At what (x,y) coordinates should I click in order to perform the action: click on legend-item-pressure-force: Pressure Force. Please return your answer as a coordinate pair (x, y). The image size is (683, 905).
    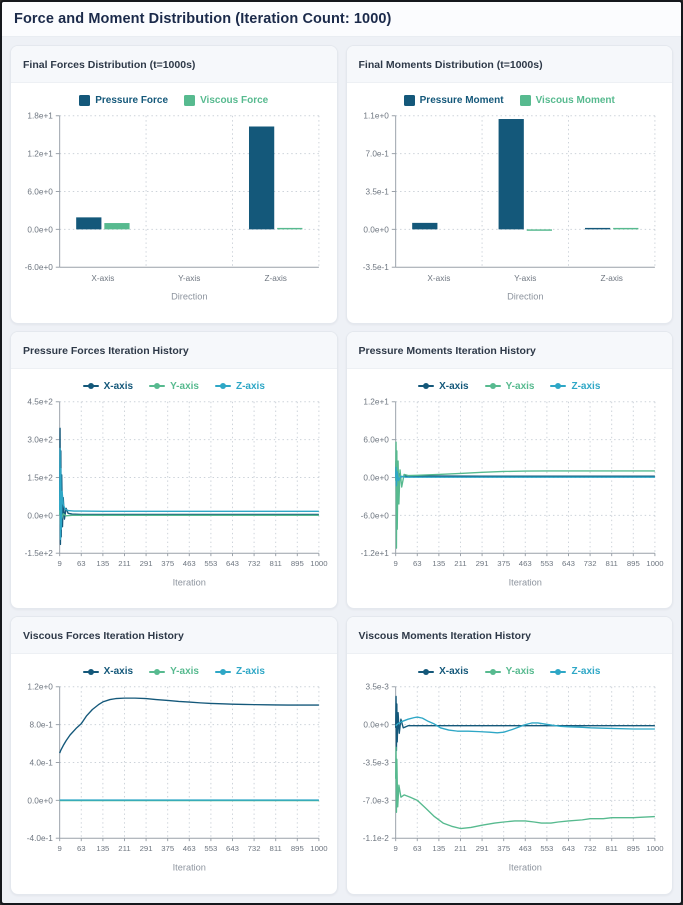
    Looking at the image, I should click on (123, 100).